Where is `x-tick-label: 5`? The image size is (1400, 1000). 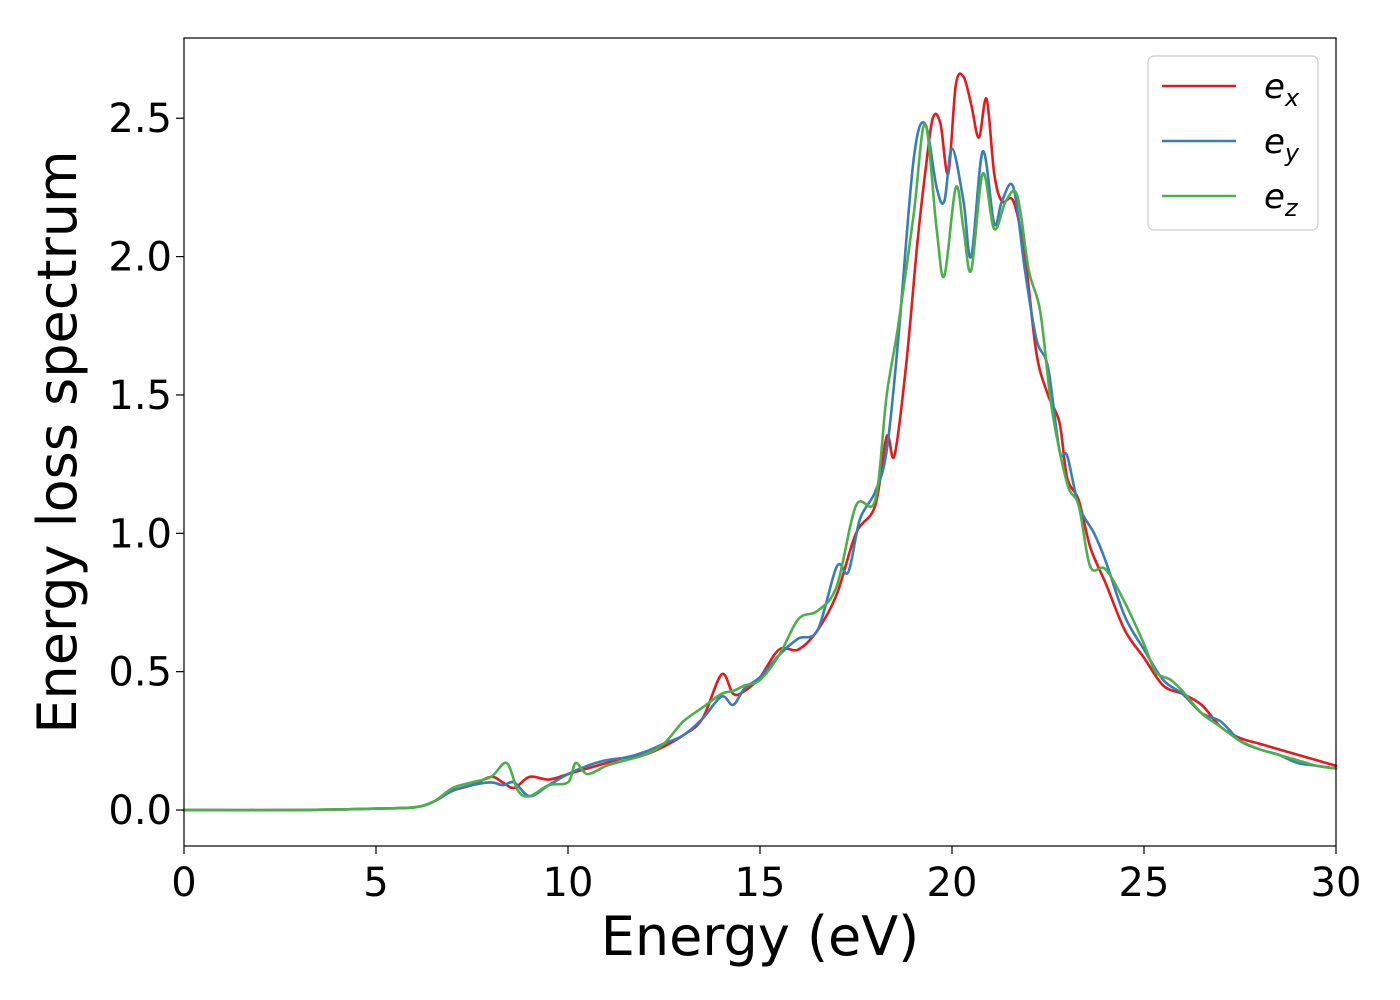
x-tick-label: 5 is located at coordinates (375, 883).